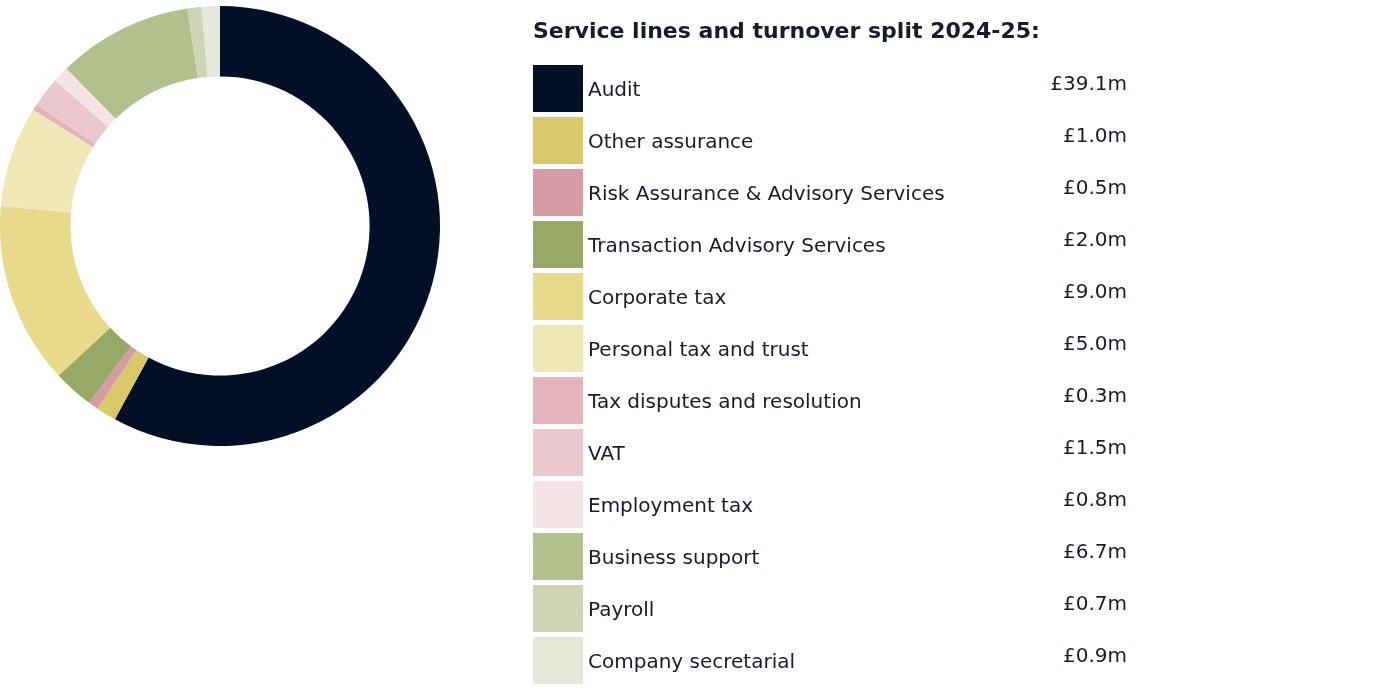 The width and height of the screenshot is (1379, 693). What do you see at coordinates (657, 296) in the screenshot?
I see `legend-label: Corporate tax` at bounding box center [657, 296].